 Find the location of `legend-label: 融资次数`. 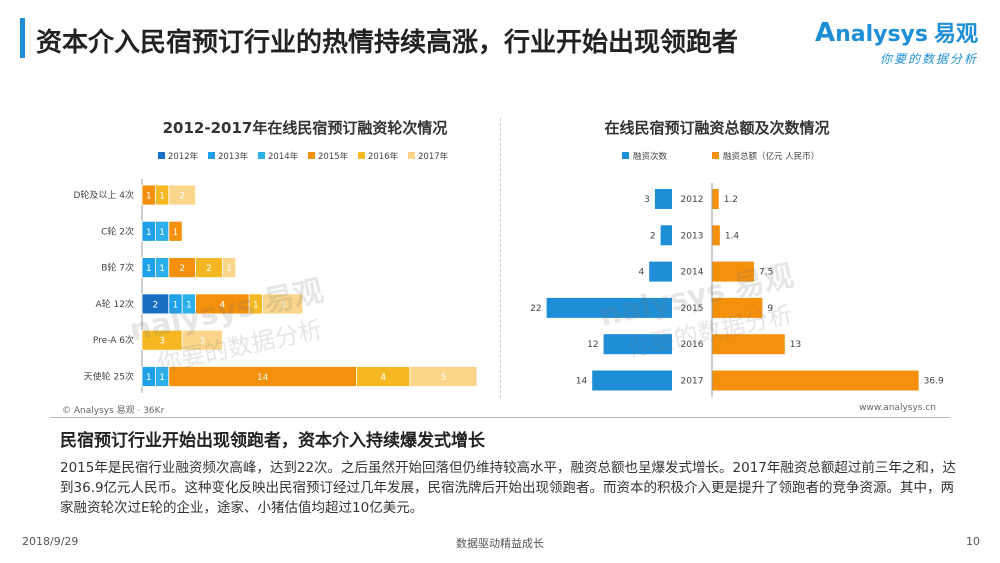

legend-label: 融资次数 is located at coordinates (650, 156).